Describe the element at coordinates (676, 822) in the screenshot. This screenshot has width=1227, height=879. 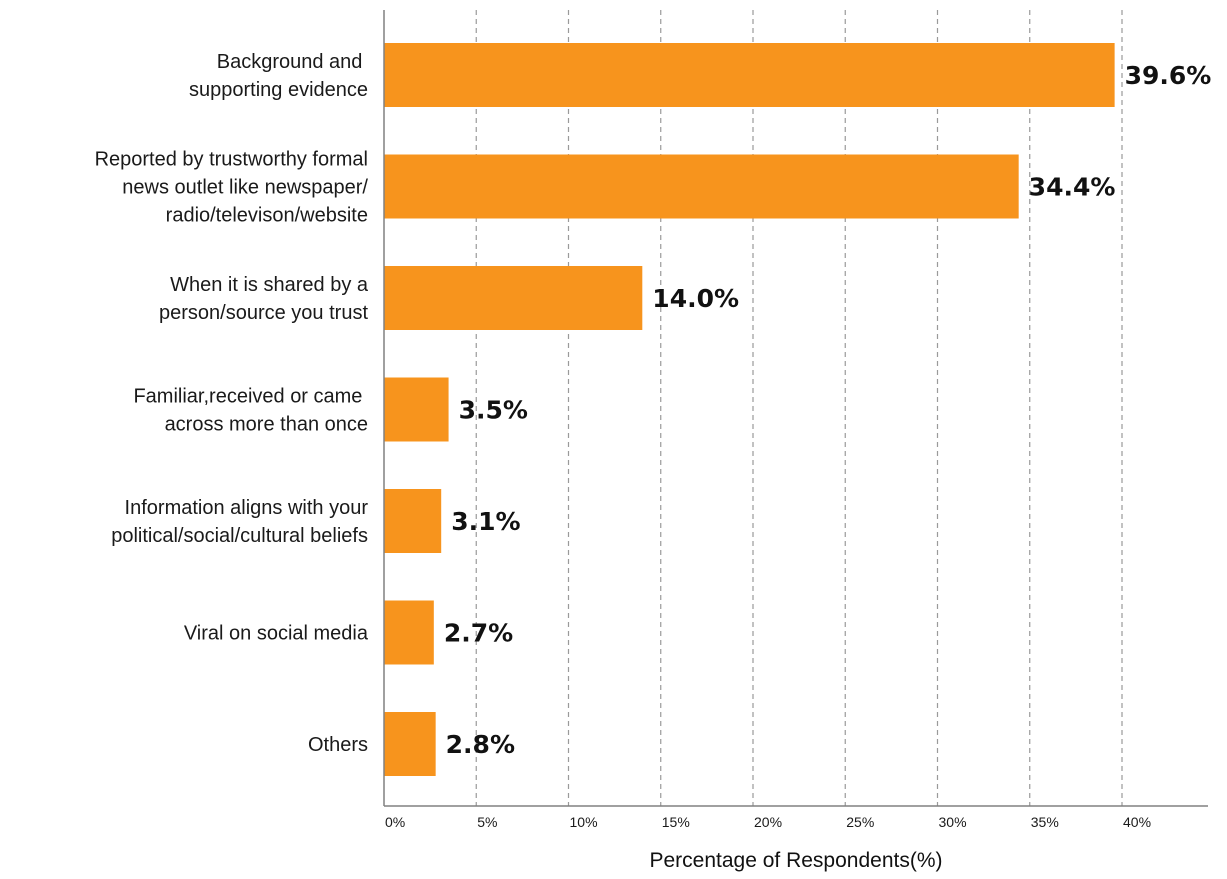
I see `x-tick-label: 15%` at that location.